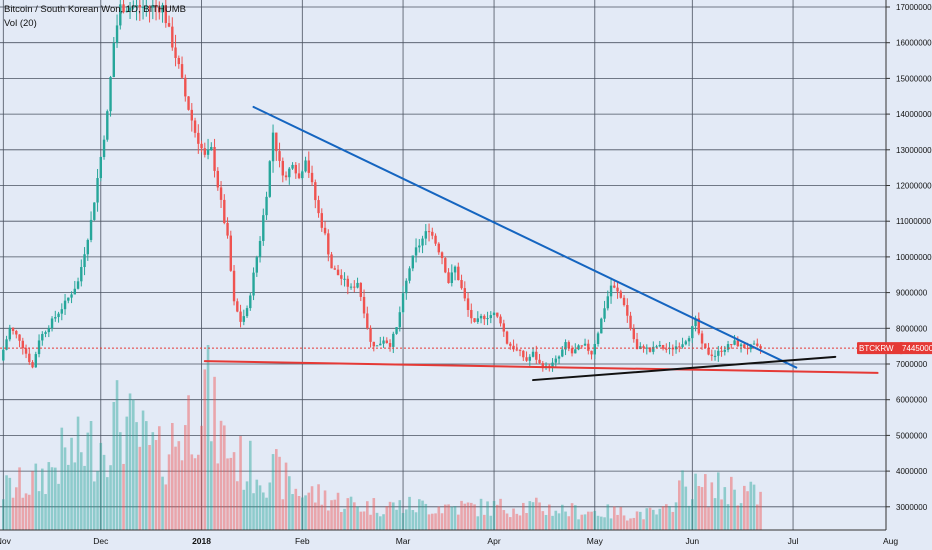 Image resolution: width=932 pixels, height=550 pixels. What do you see at coordinates (912, 400) in the screenshot?
I see `y-tick-label: 6000000` at bounding box center [912, 400].